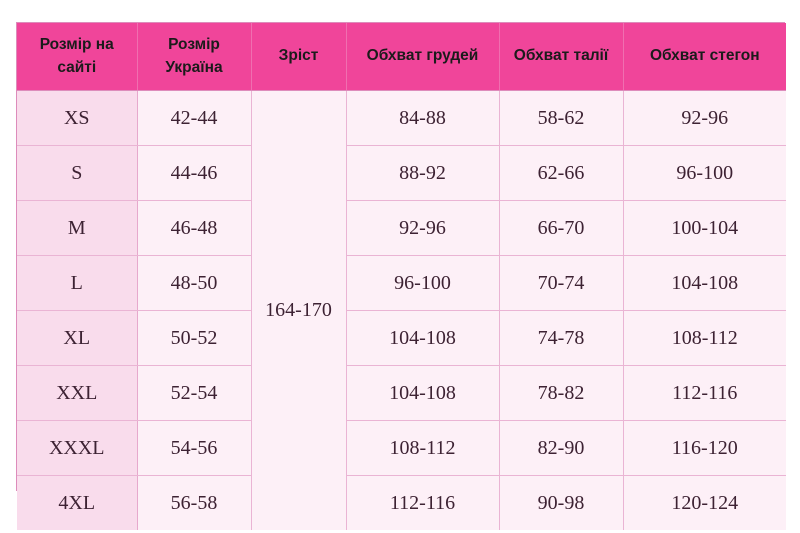 This screenshot has width=800, height=533. I want to click on cell-chest: 108-112, so click(423, 448).